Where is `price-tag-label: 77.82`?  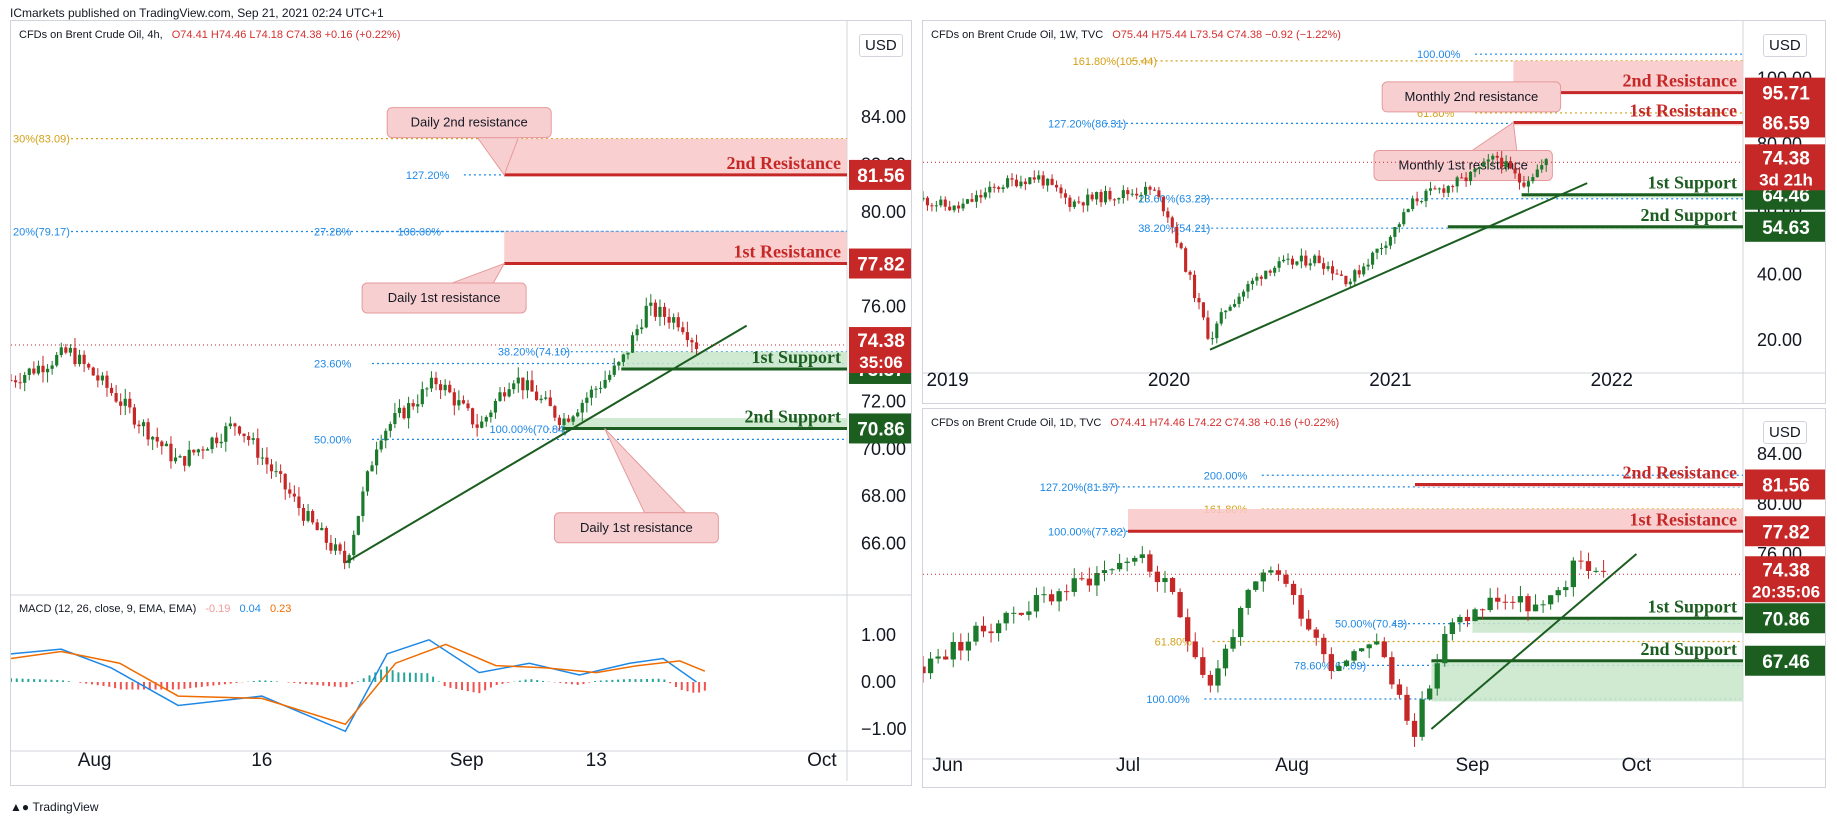
price-tag-label: 77.82 is located at coordinates (1786, 532).